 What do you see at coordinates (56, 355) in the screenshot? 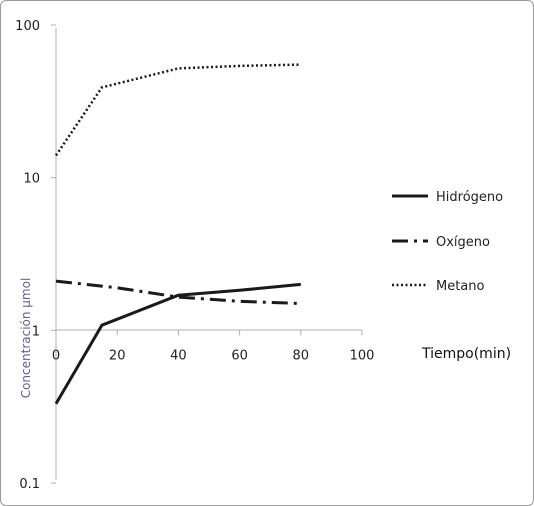
I see `x-tick-label: 0` at bounding box center [56, 355].